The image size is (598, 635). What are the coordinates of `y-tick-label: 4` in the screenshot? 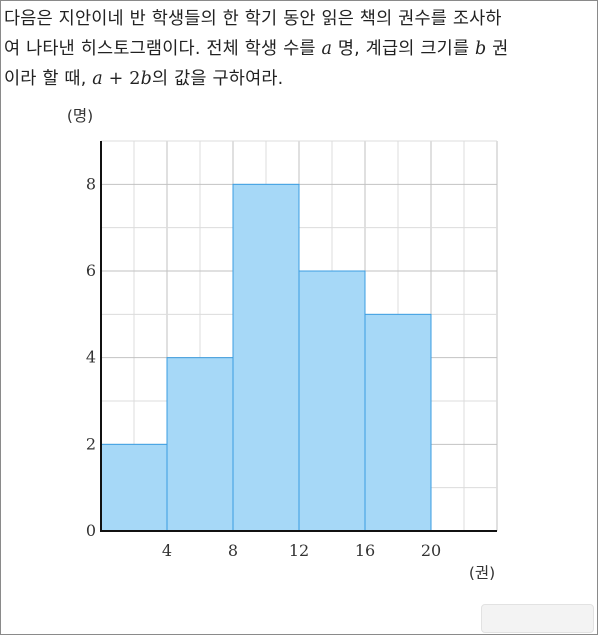 It's located at (91, 357).